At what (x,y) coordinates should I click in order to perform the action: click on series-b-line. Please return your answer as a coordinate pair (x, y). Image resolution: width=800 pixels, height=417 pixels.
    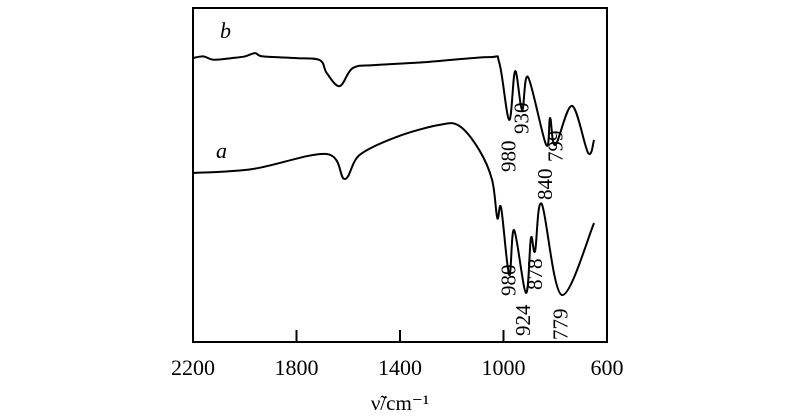
    Looking at the image, I should click on (394, 104).